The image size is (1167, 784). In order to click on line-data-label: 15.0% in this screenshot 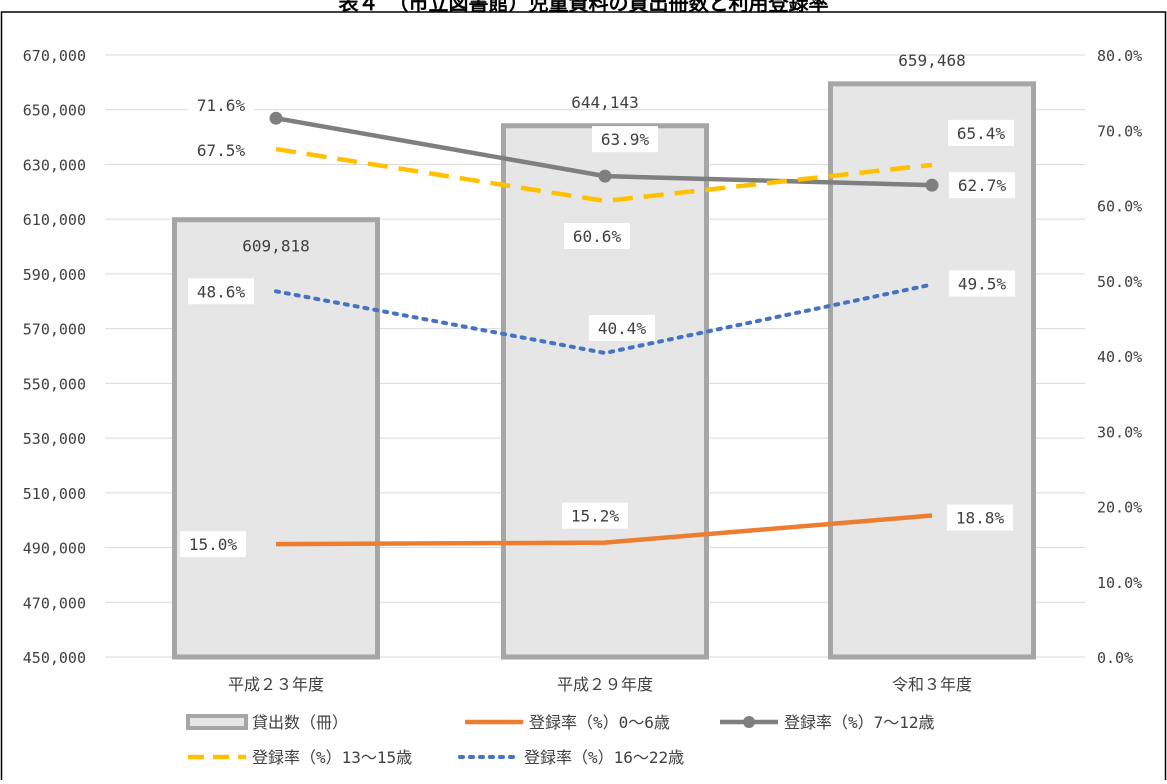, I will do `click(213, 544)`.